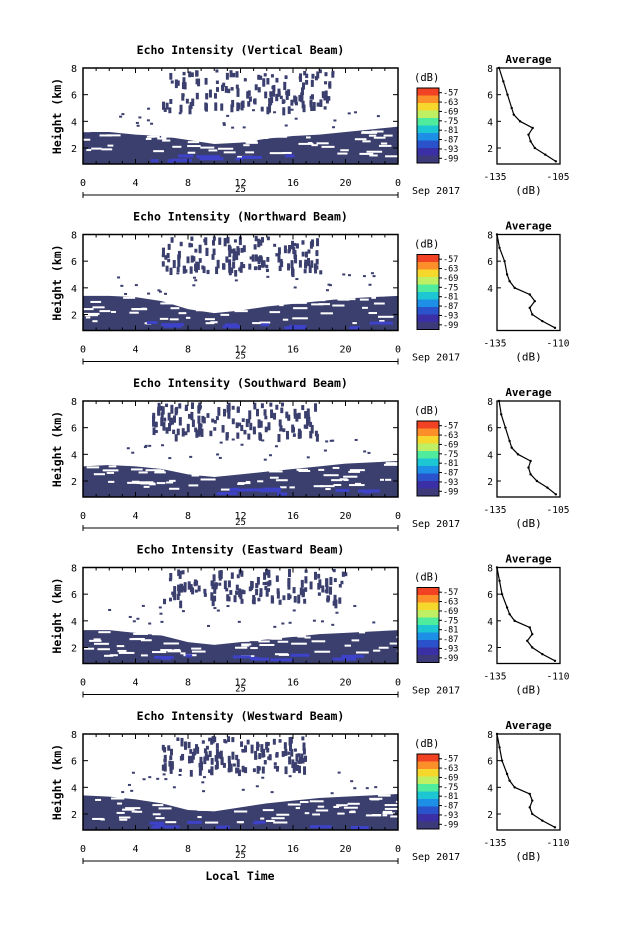 Image resolution: width=618 pixels, height=933 pixels. What do you see at coordinates (490, 788) in the screenshot?
I see `profile-y-tick-label: 4` at bounding box center [490, 788].